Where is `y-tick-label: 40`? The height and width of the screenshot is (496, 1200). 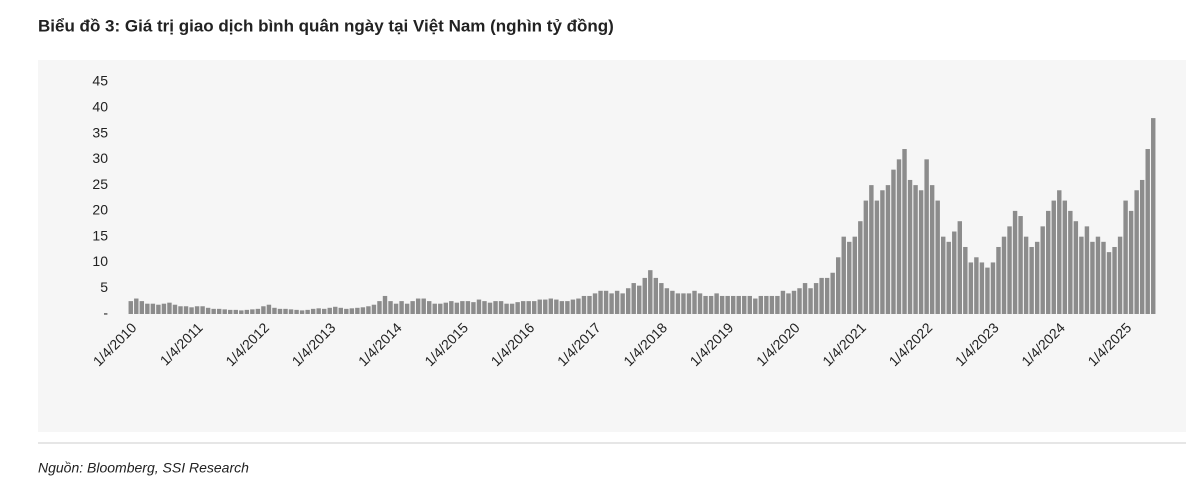
y-tick-label: 40 is located at coordinates (100, 106).